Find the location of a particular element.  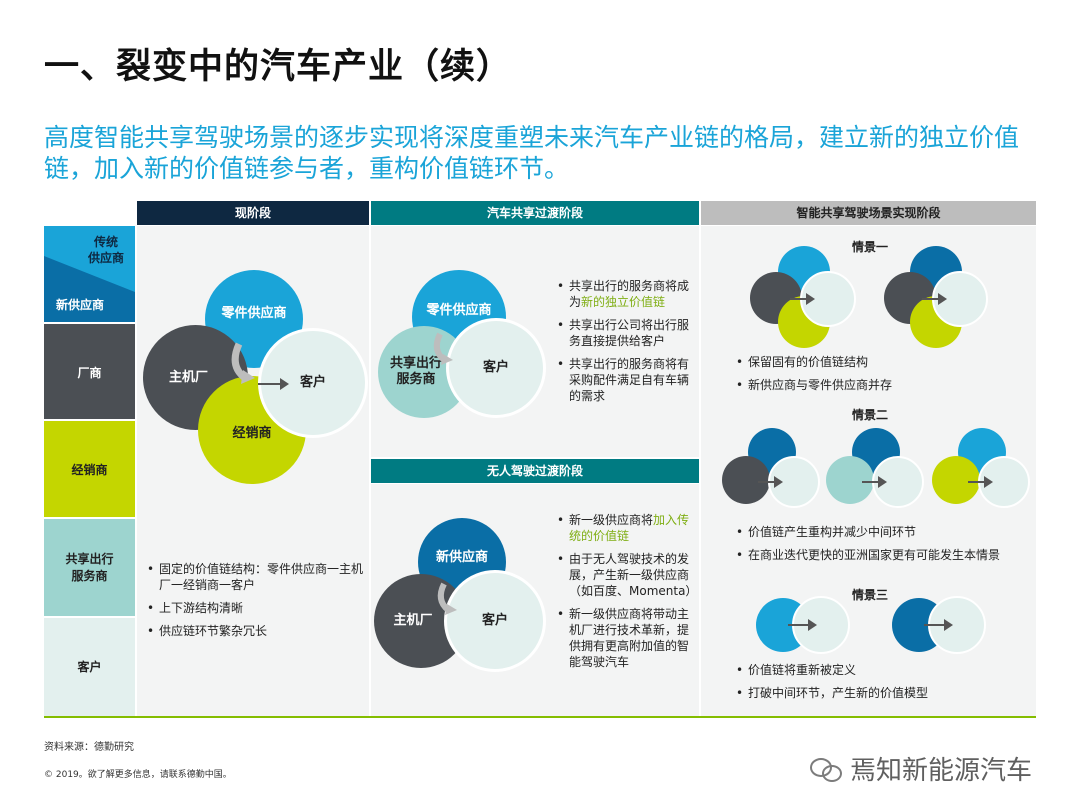

list-item: 共享出行的服务商将有采购配件满足自有车辆的需求 is located at coordinates (625, 380).